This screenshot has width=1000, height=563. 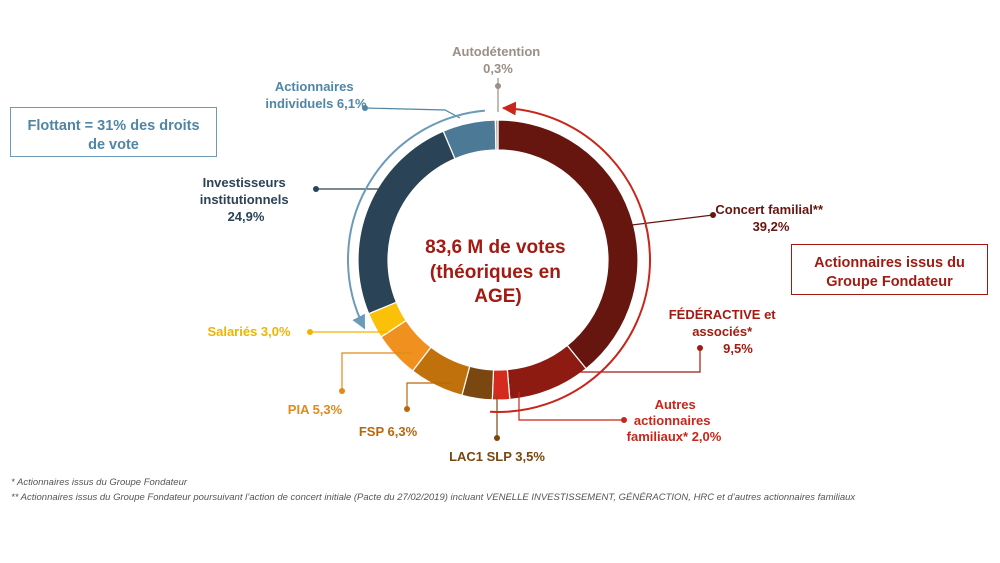 I want to click on center-line-3: AGE), so click(x=498, y=296).